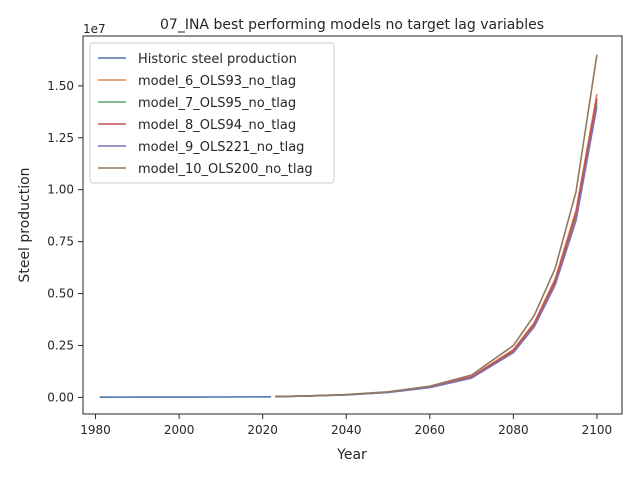 This screenshot has height=480, width=640. Describe the element at coordinates (430, 430) in the screenshot. I see `x-tick-label: 2060` at that location.